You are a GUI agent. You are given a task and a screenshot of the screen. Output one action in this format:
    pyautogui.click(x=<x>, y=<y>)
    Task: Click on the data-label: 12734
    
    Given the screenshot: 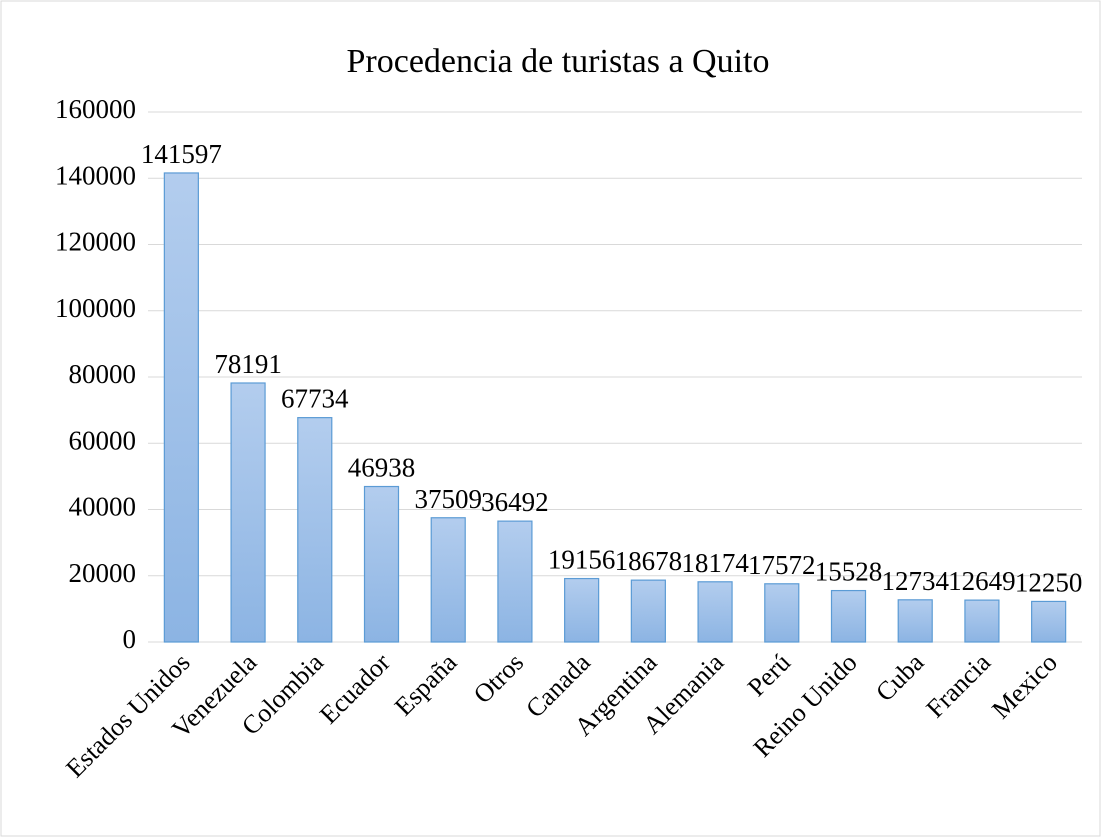 What is the action you would take?
    pyautogui.click(x=915, y=581)
    